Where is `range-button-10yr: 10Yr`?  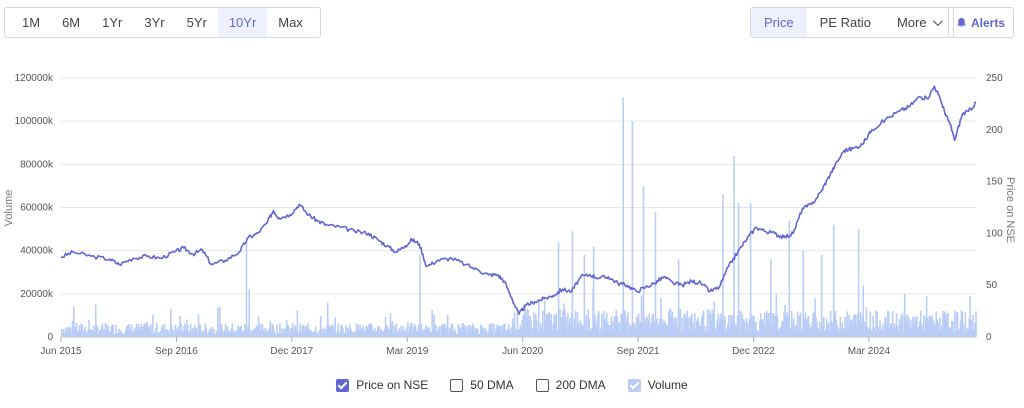 range-button-10yr: 10Yr is located at coordinates (242, 22).